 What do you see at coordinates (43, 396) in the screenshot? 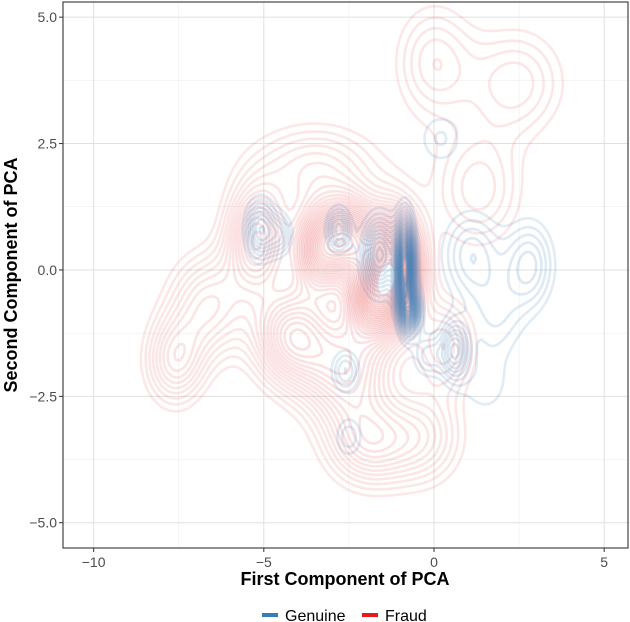
I see `y-tick-label: −2.5` at bounding box center [43, 396].